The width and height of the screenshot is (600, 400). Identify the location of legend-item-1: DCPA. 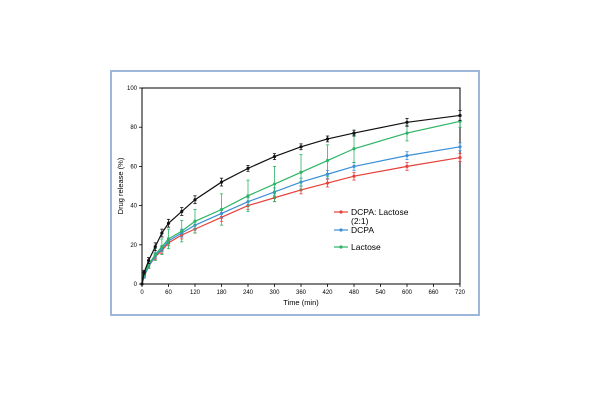
(354, 230).